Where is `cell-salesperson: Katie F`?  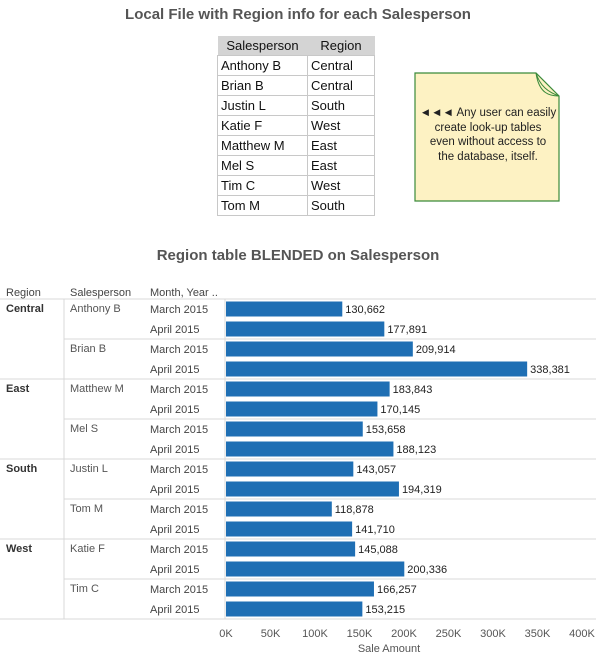 cell-salesperson: Katie F is located at coordinates (262, 125).